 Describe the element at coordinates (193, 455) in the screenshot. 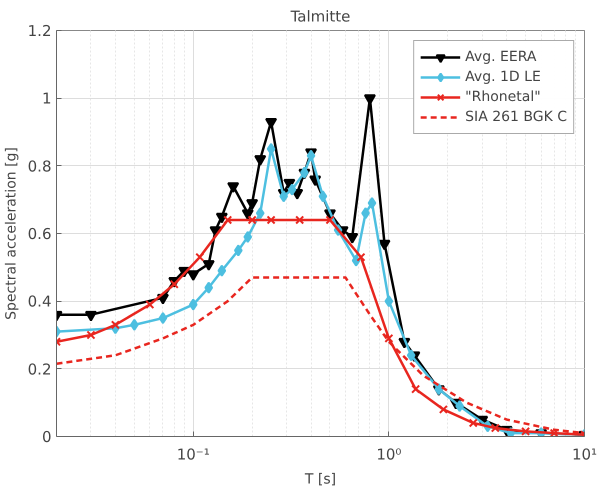

I see `x-tick-label: 10⁻¹` at that location.